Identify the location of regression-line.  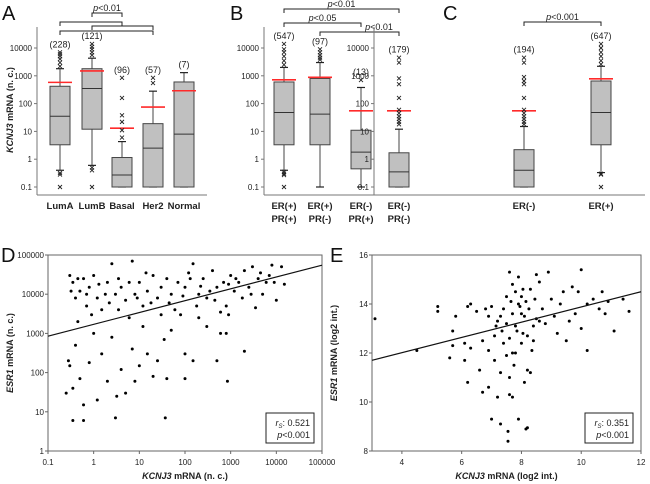
(185, 300).